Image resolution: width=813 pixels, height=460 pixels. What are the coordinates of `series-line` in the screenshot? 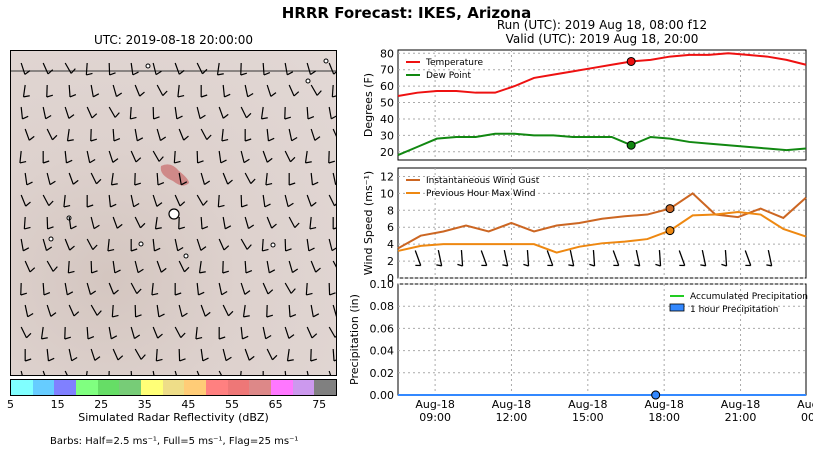 It's located at (602, 144).